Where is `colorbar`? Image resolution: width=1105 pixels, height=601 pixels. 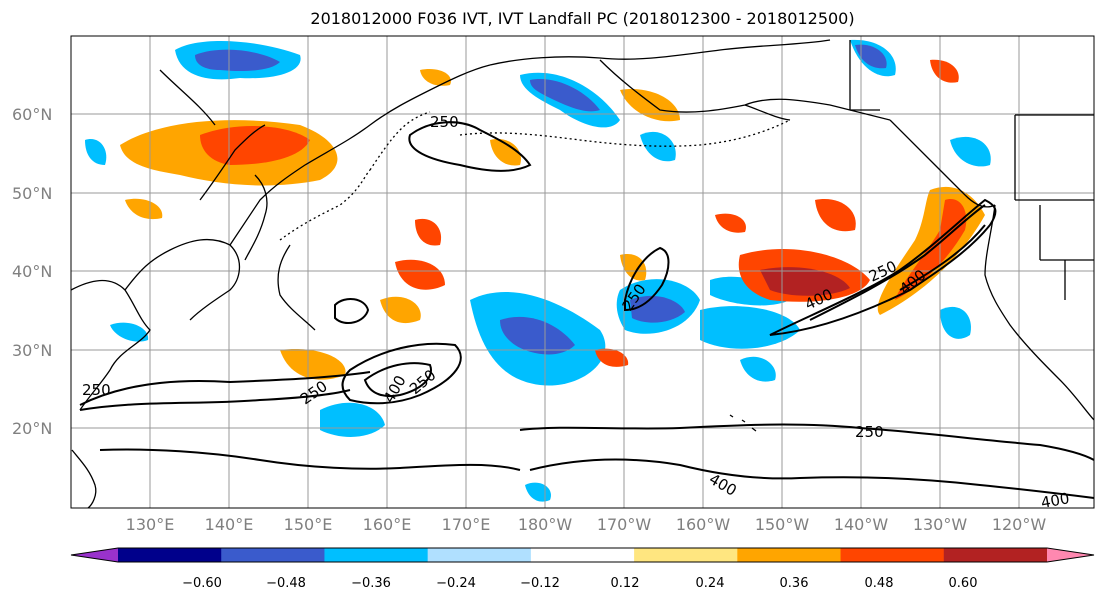
colorbar is located at coordinates (582, 555).